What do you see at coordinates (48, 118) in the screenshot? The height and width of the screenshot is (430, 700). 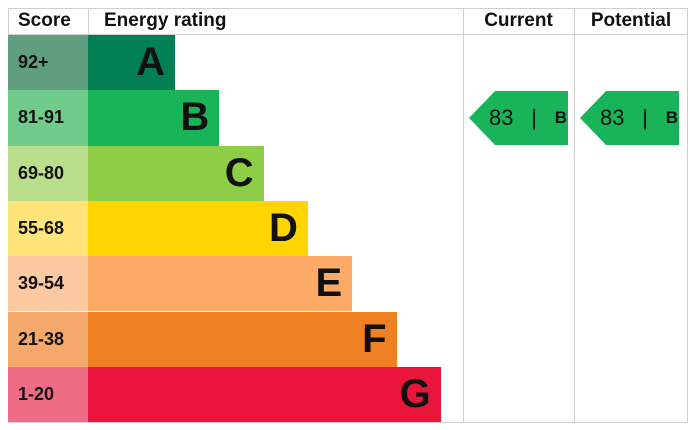 I see `score-cell-b: 81-91` at bounding box center [48, 118].